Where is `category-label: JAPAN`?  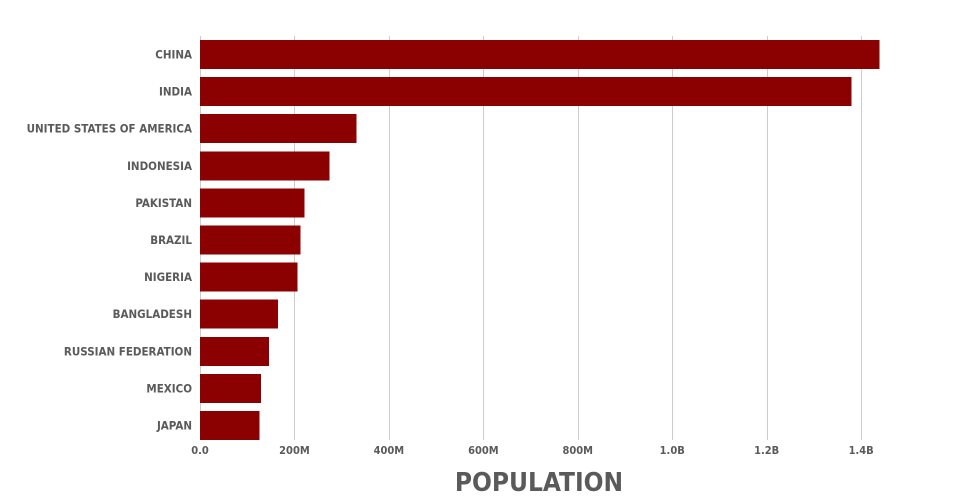
category-label: JAPAN is located at coordinates (174, 426).